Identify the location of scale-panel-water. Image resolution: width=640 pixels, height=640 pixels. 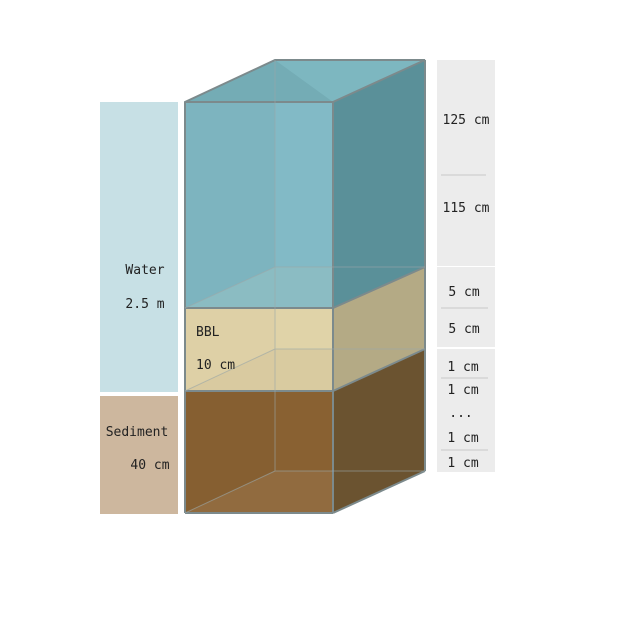
(466, 163).